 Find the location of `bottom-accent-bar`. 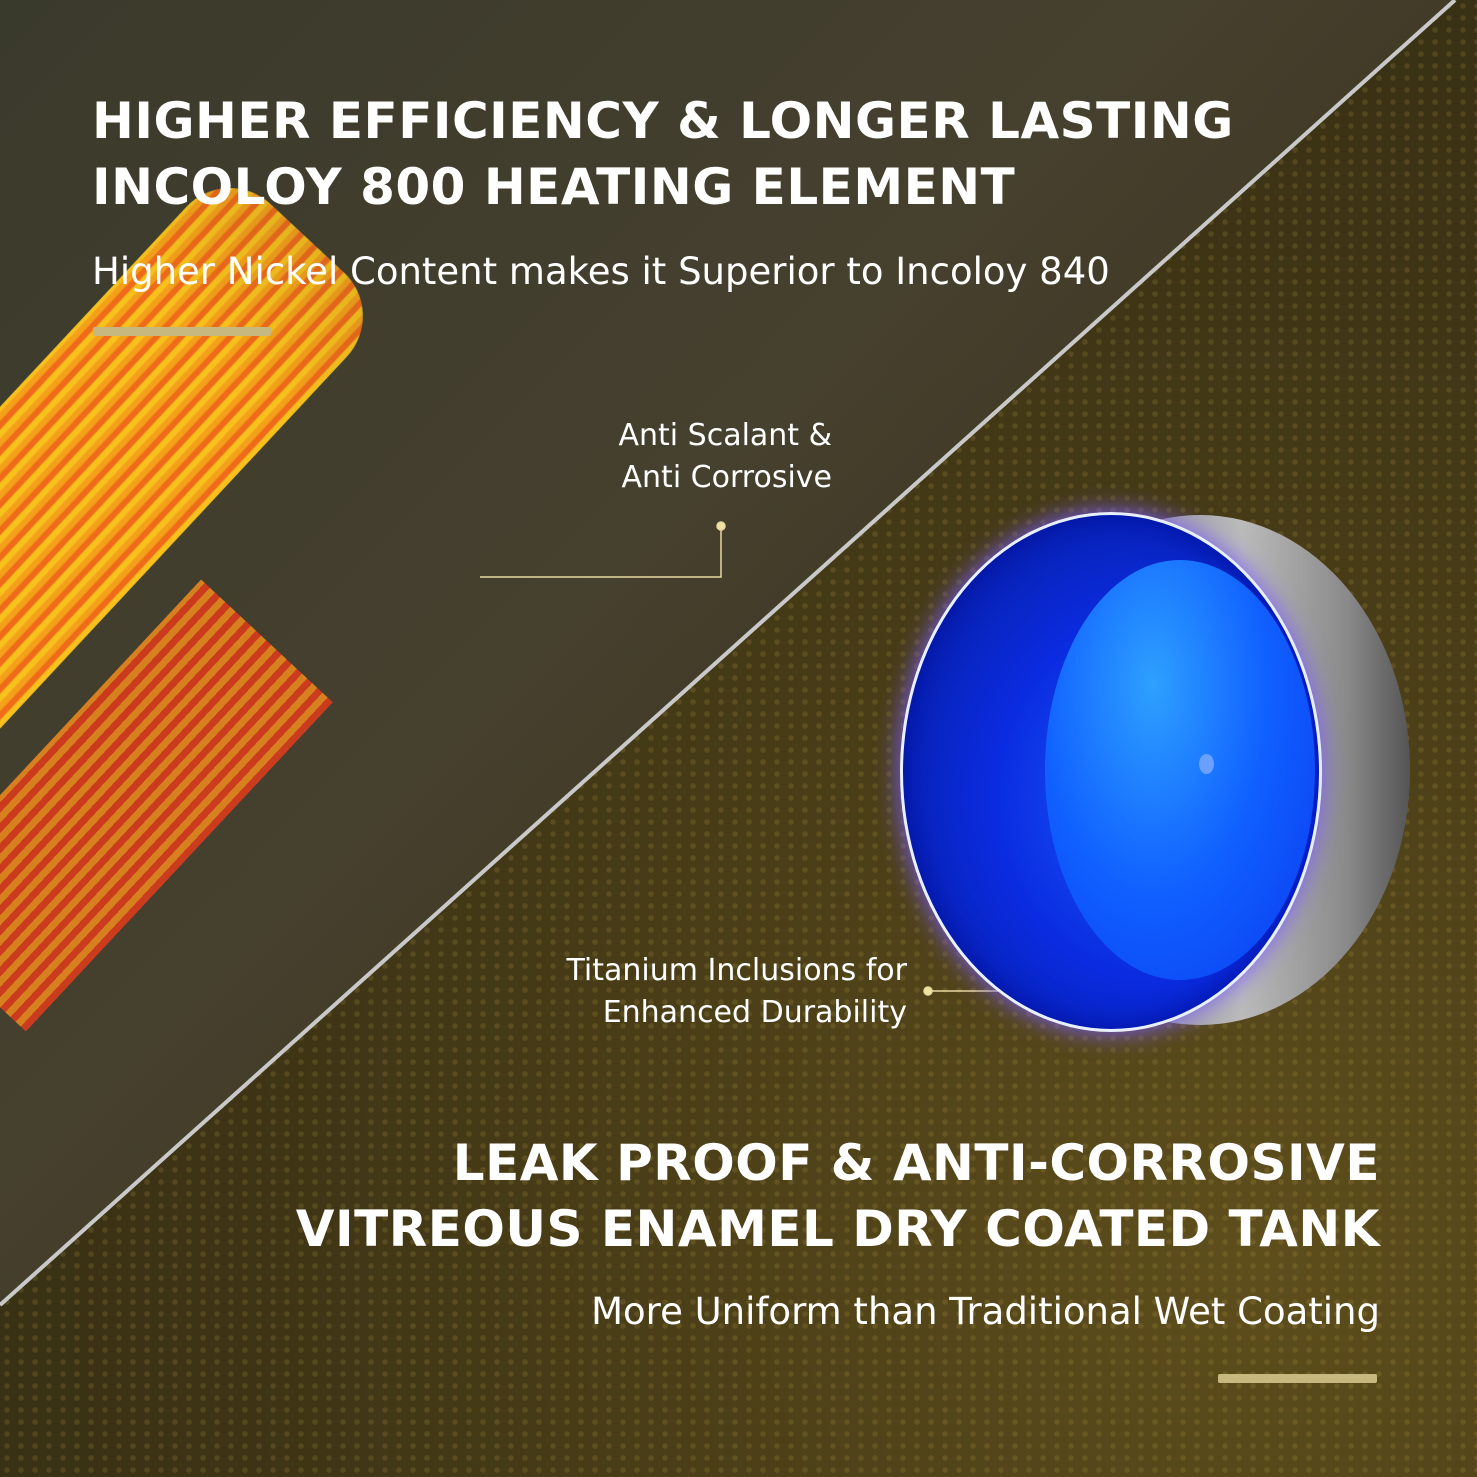

bottom-accent-bar is located at coordinates (1297, 1378).